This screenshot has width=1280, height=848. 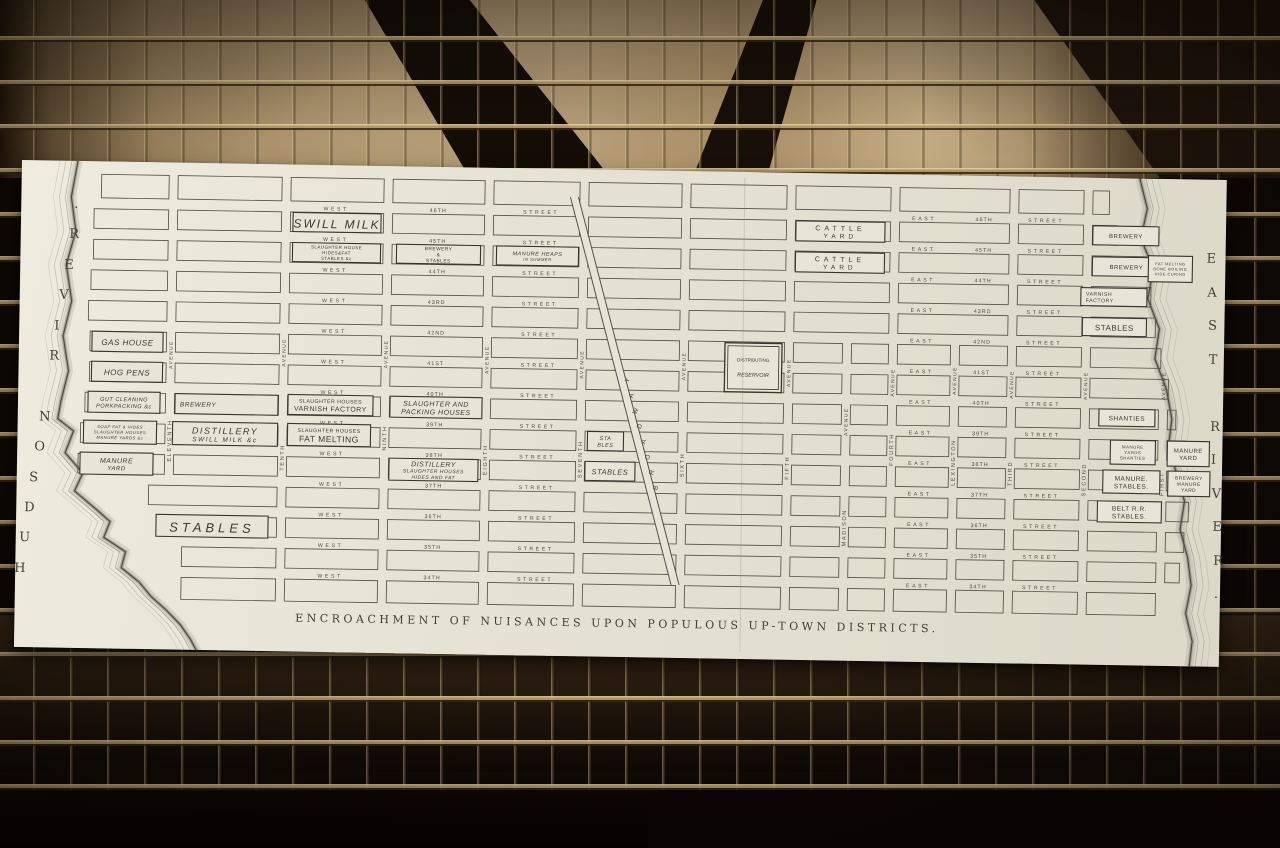 What do you see at coordinates (124, 400) in the screenshot?
I see `svg-text: GUT CLEANING` at bounding box center [124, 400].